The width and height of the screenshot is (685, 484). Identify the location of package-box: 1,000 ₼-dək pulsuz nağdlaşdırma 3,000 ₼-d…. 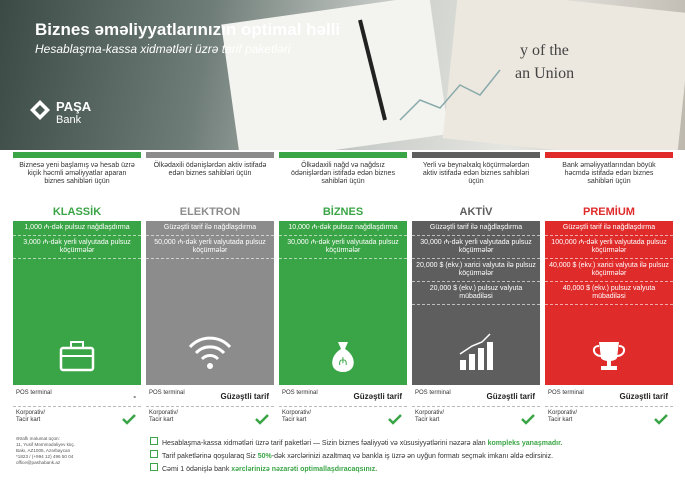
(77, 303).